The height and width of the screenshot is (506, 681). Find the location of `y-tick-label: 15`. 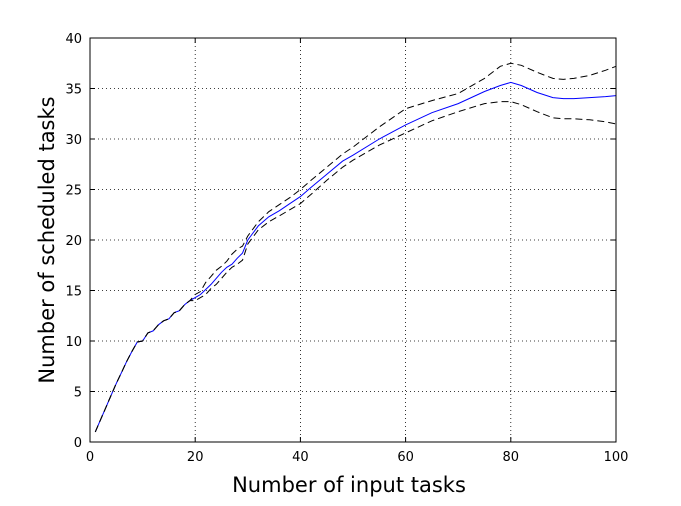

y-tick-label: 15 is located at coordinates (73, 292).